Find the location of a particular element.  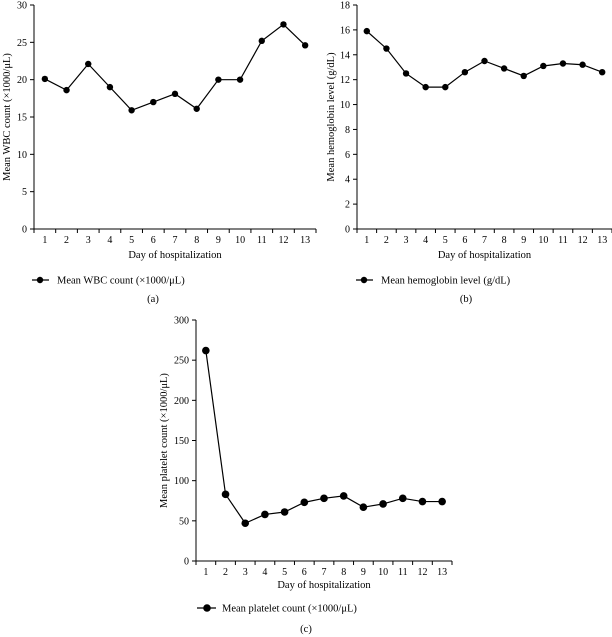

chart2-legend-label: Mean hemoglobin level (g/dL) is located at coordinates (446, 281).